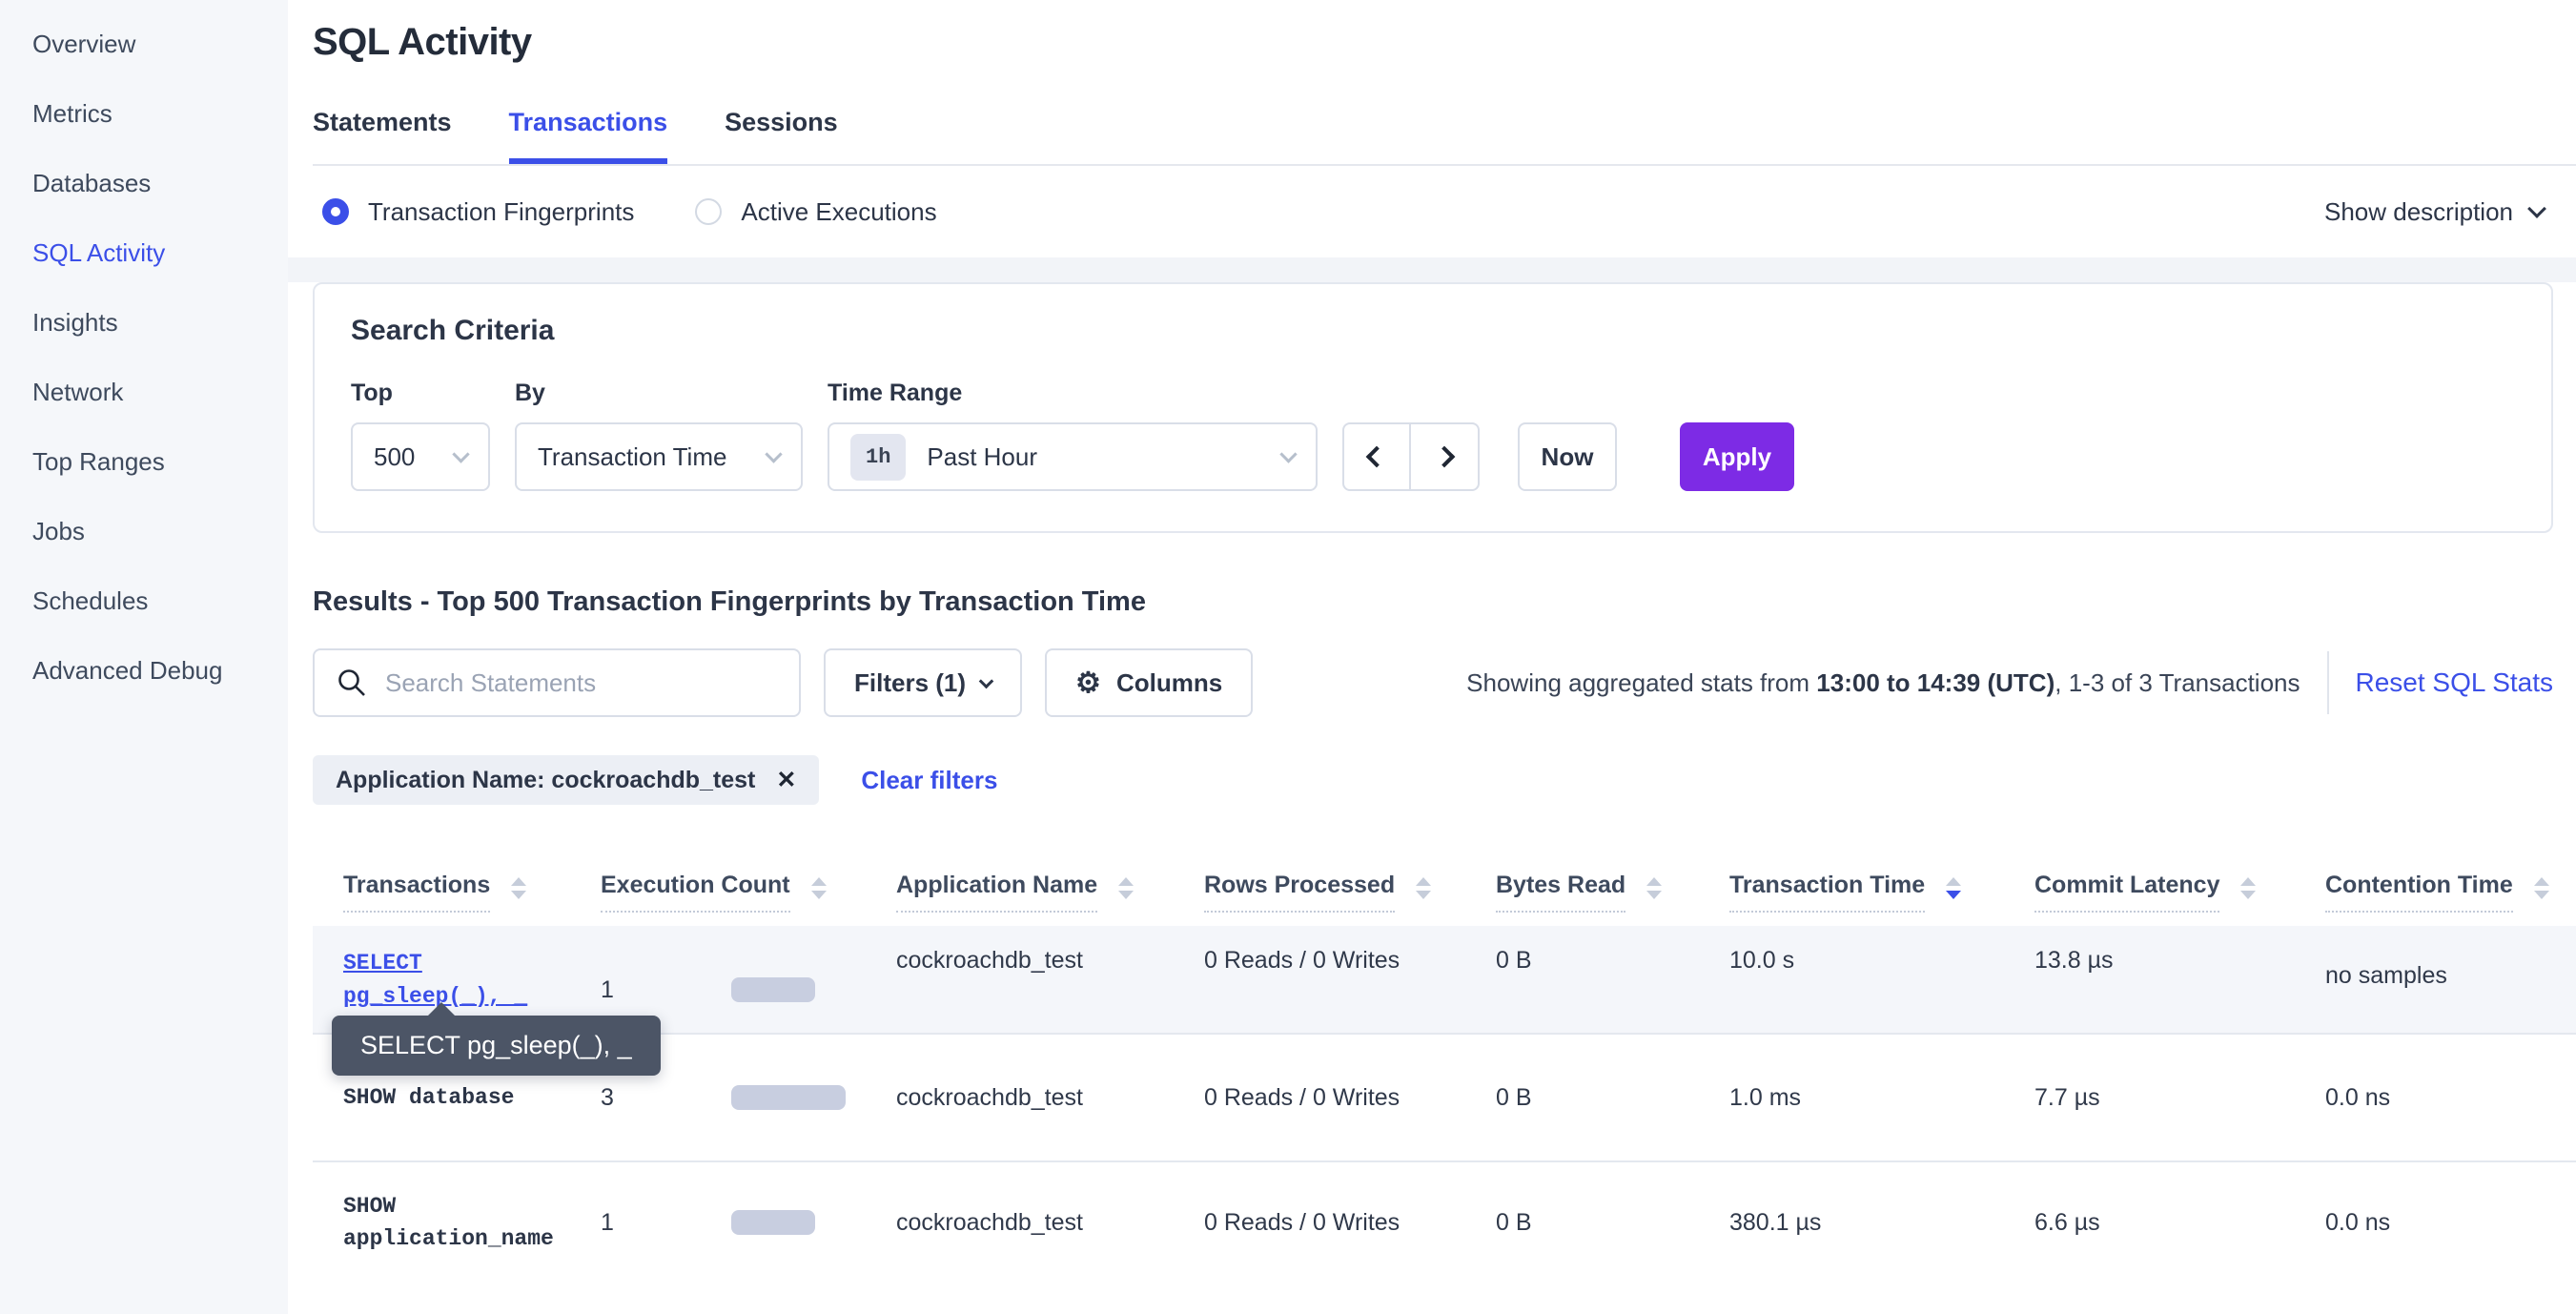 The width and height of the screenshot is (2576, 1314). I want to click on clear-filters-link: Clear filters, so click(930, 779).